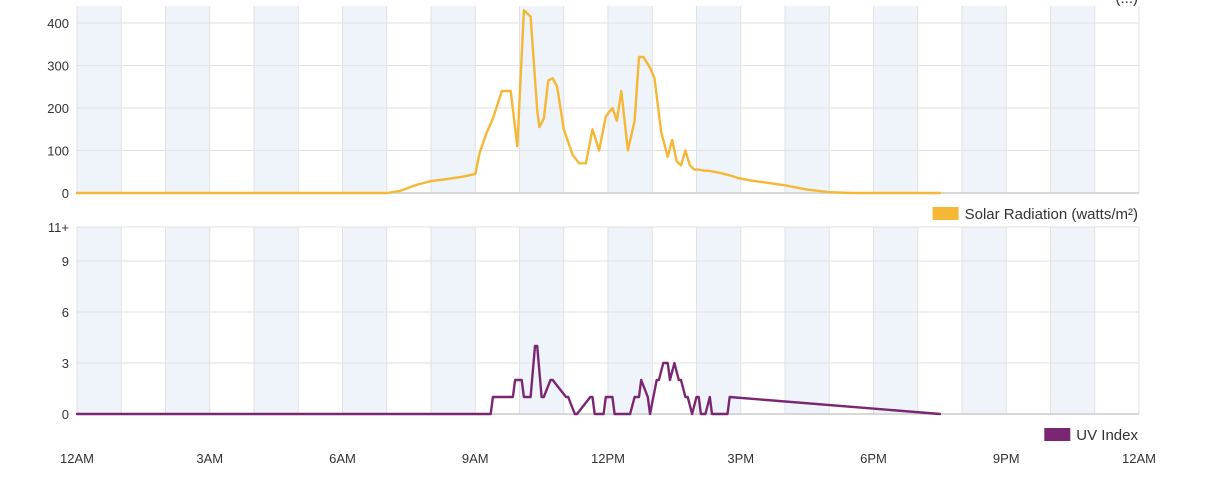 The height and width of the screenshot is (496, 1213). I want to click on solar-y-tick-label: 400, so click(58, 23).